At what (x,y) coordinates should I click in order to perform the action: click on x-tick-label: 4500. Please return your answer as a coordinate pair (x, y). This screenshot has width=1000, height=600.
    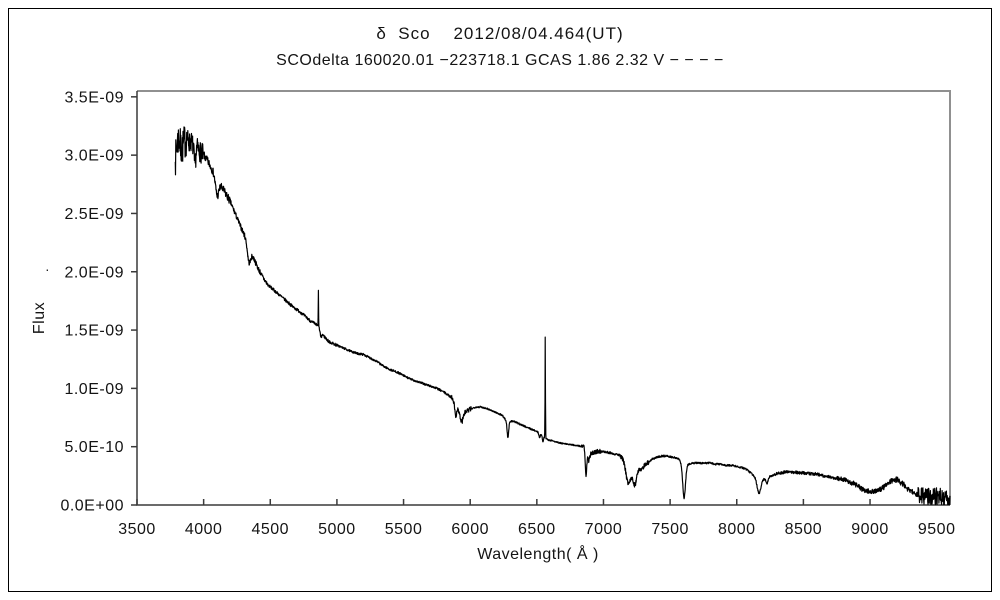
    Looking at the image, I should click on (270, 529).